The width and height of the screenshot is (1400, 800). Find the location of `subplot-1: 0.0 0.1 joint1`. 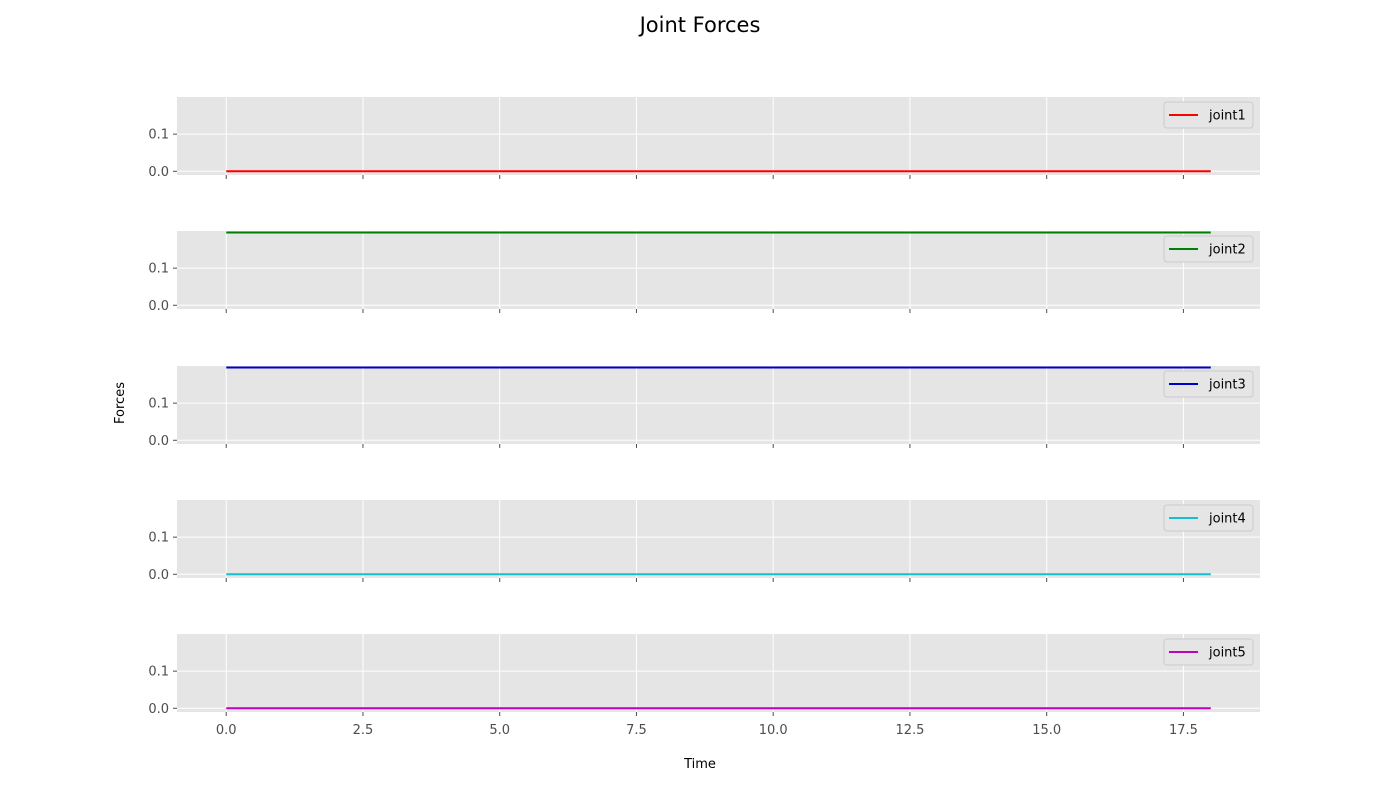

subplot-1: 0.0 0.1 joint1 is located at coordinates (704, 138).